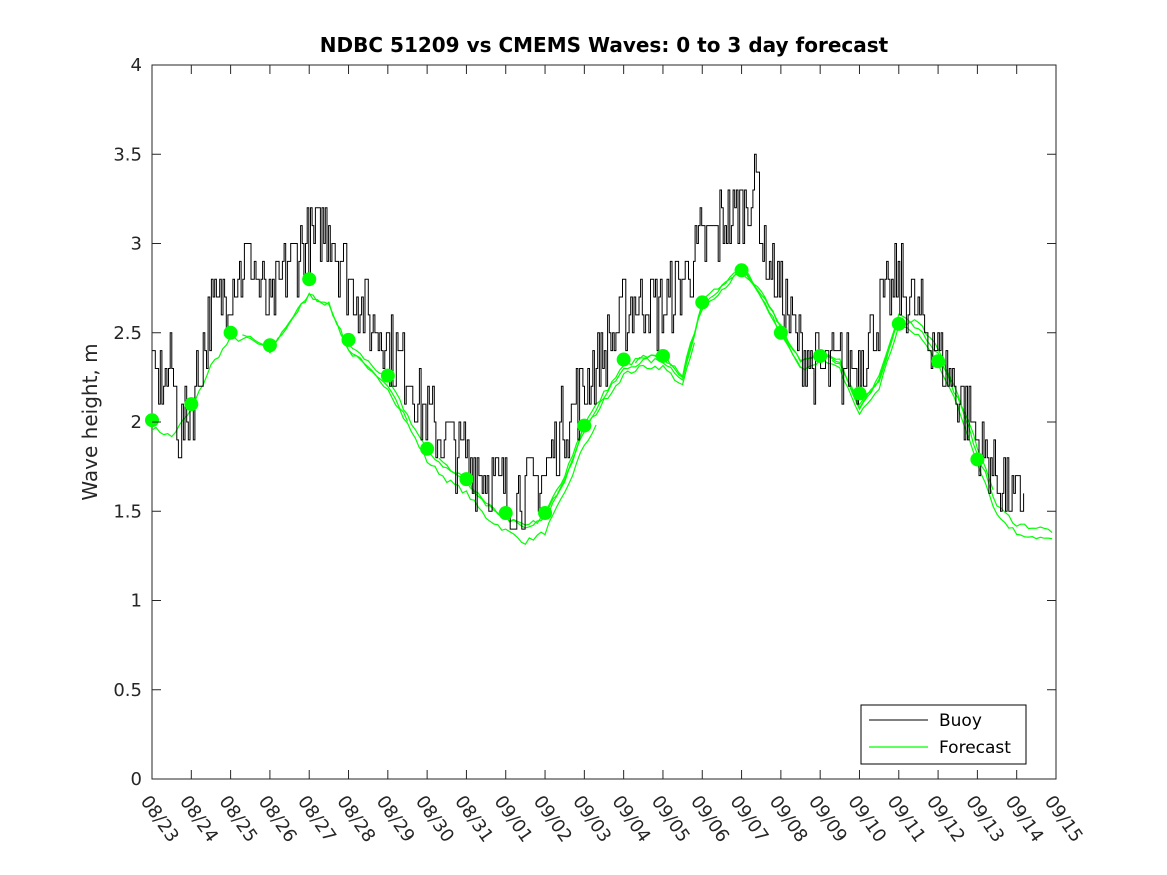 This screenshot has height=875, width=1167. Describe the element at coordinates (90, 421) in the screenshot. I see `y-axis-label: Wave height, m` at that location.